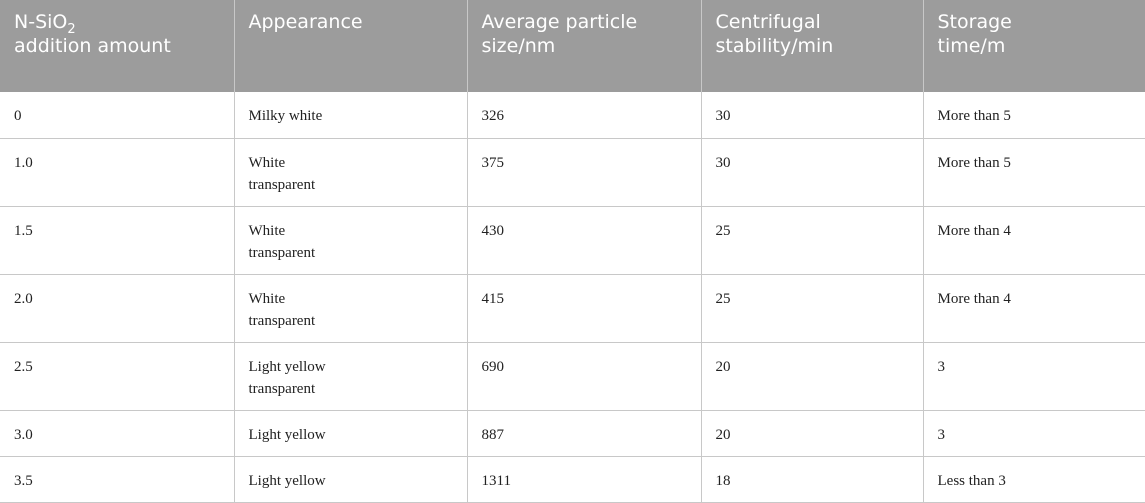  What do you see at coordinates (584, 376) in the screenshot?
I see `cell-particle-size: 690` at bounding box center [584, 376].